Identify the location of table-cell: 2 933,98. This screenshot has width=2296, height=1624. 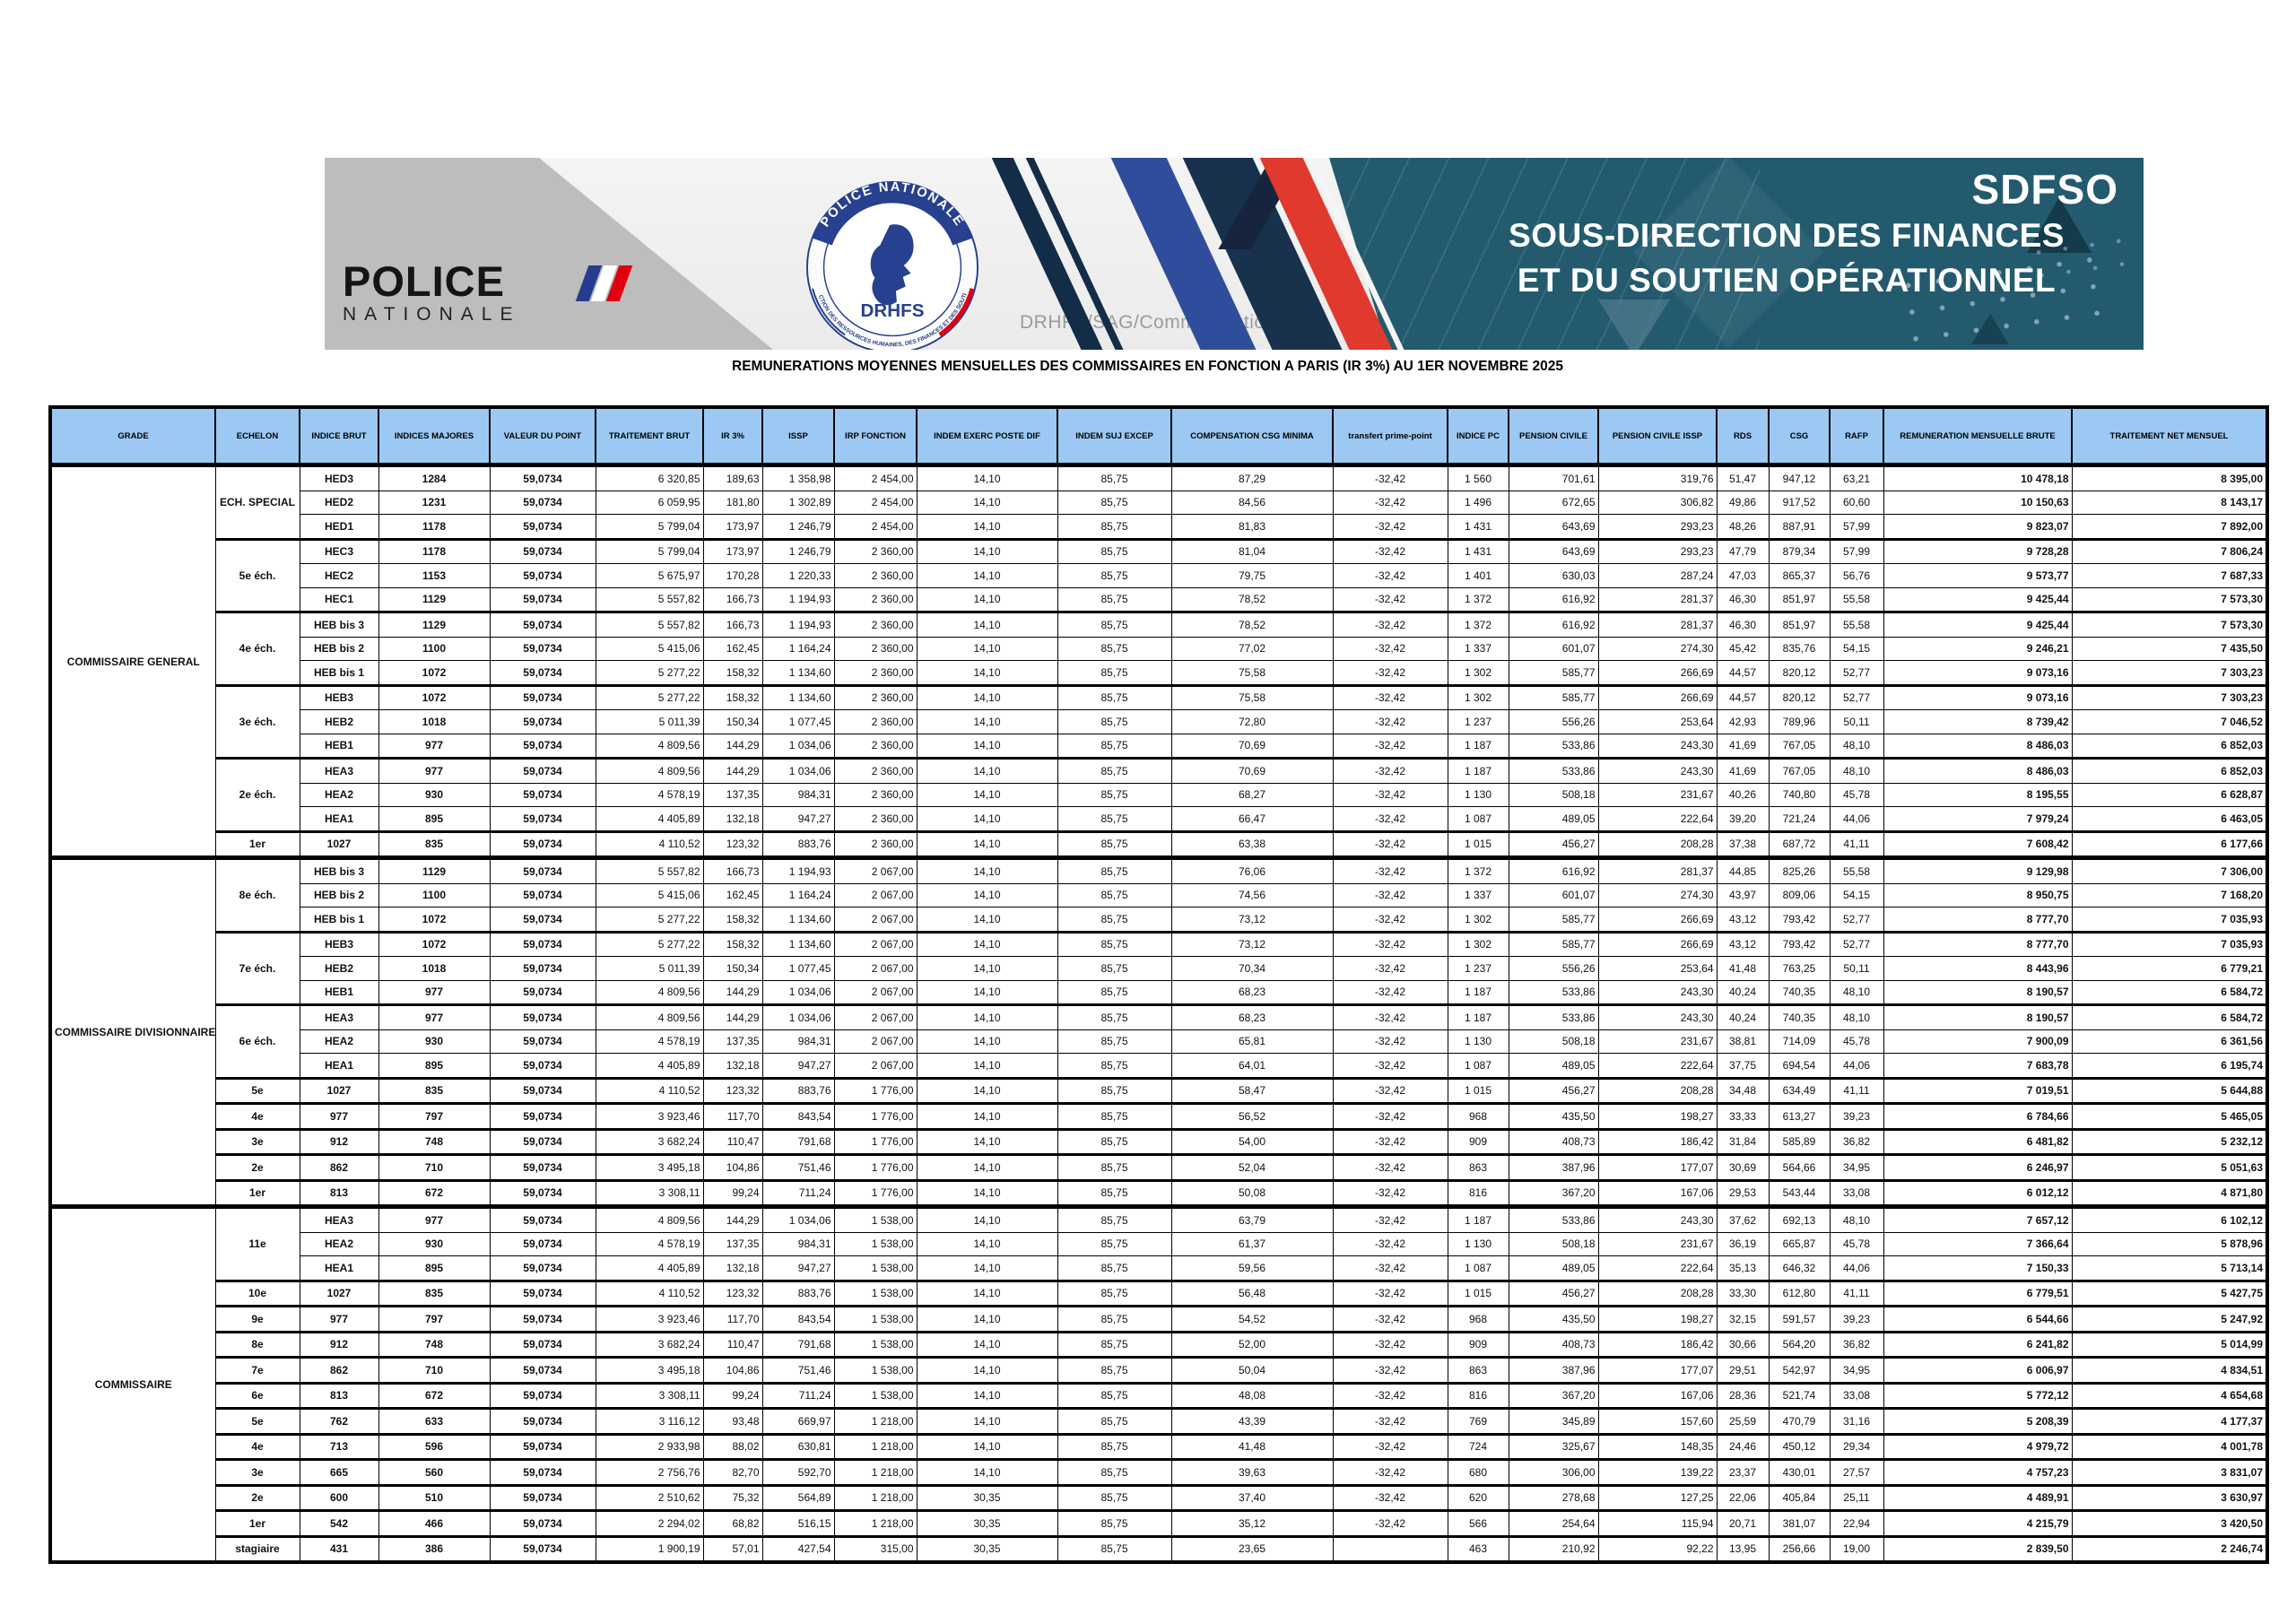
(649, 1446).